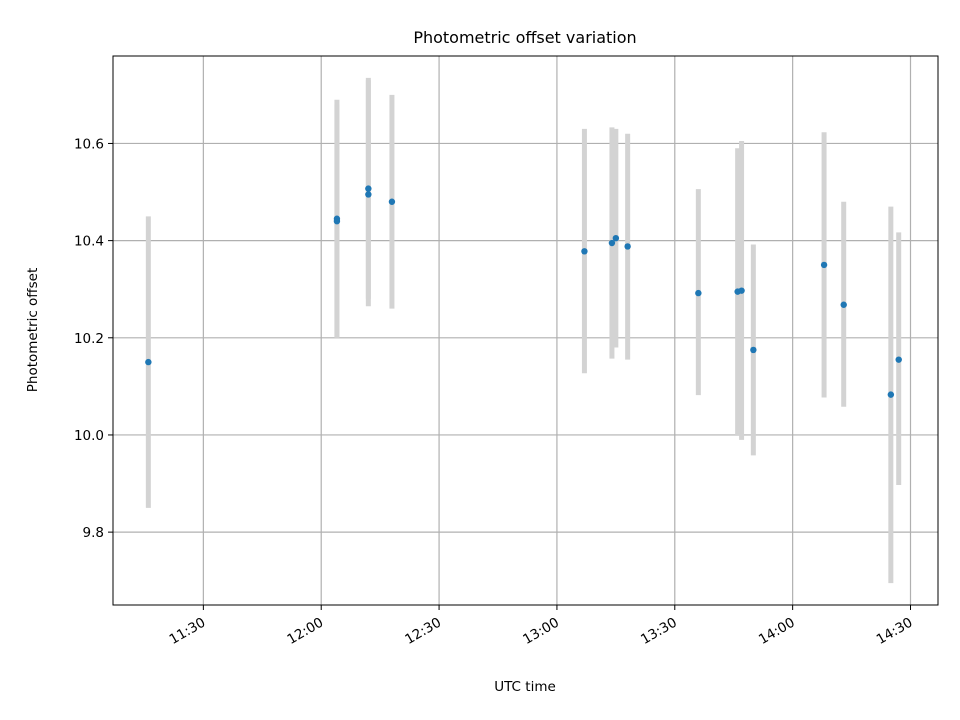 The height and width of the screenshot is (720, 960). I want to click on chart-title: Photometric offset variation, so click(524, 37).